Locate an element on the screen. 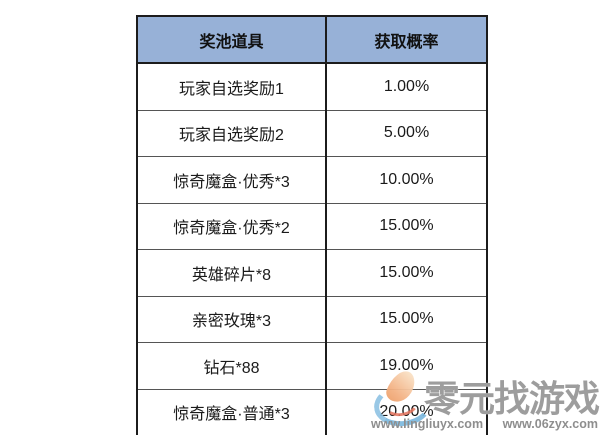  probability-cell: 19.00% is located at coordinates (406, 365).